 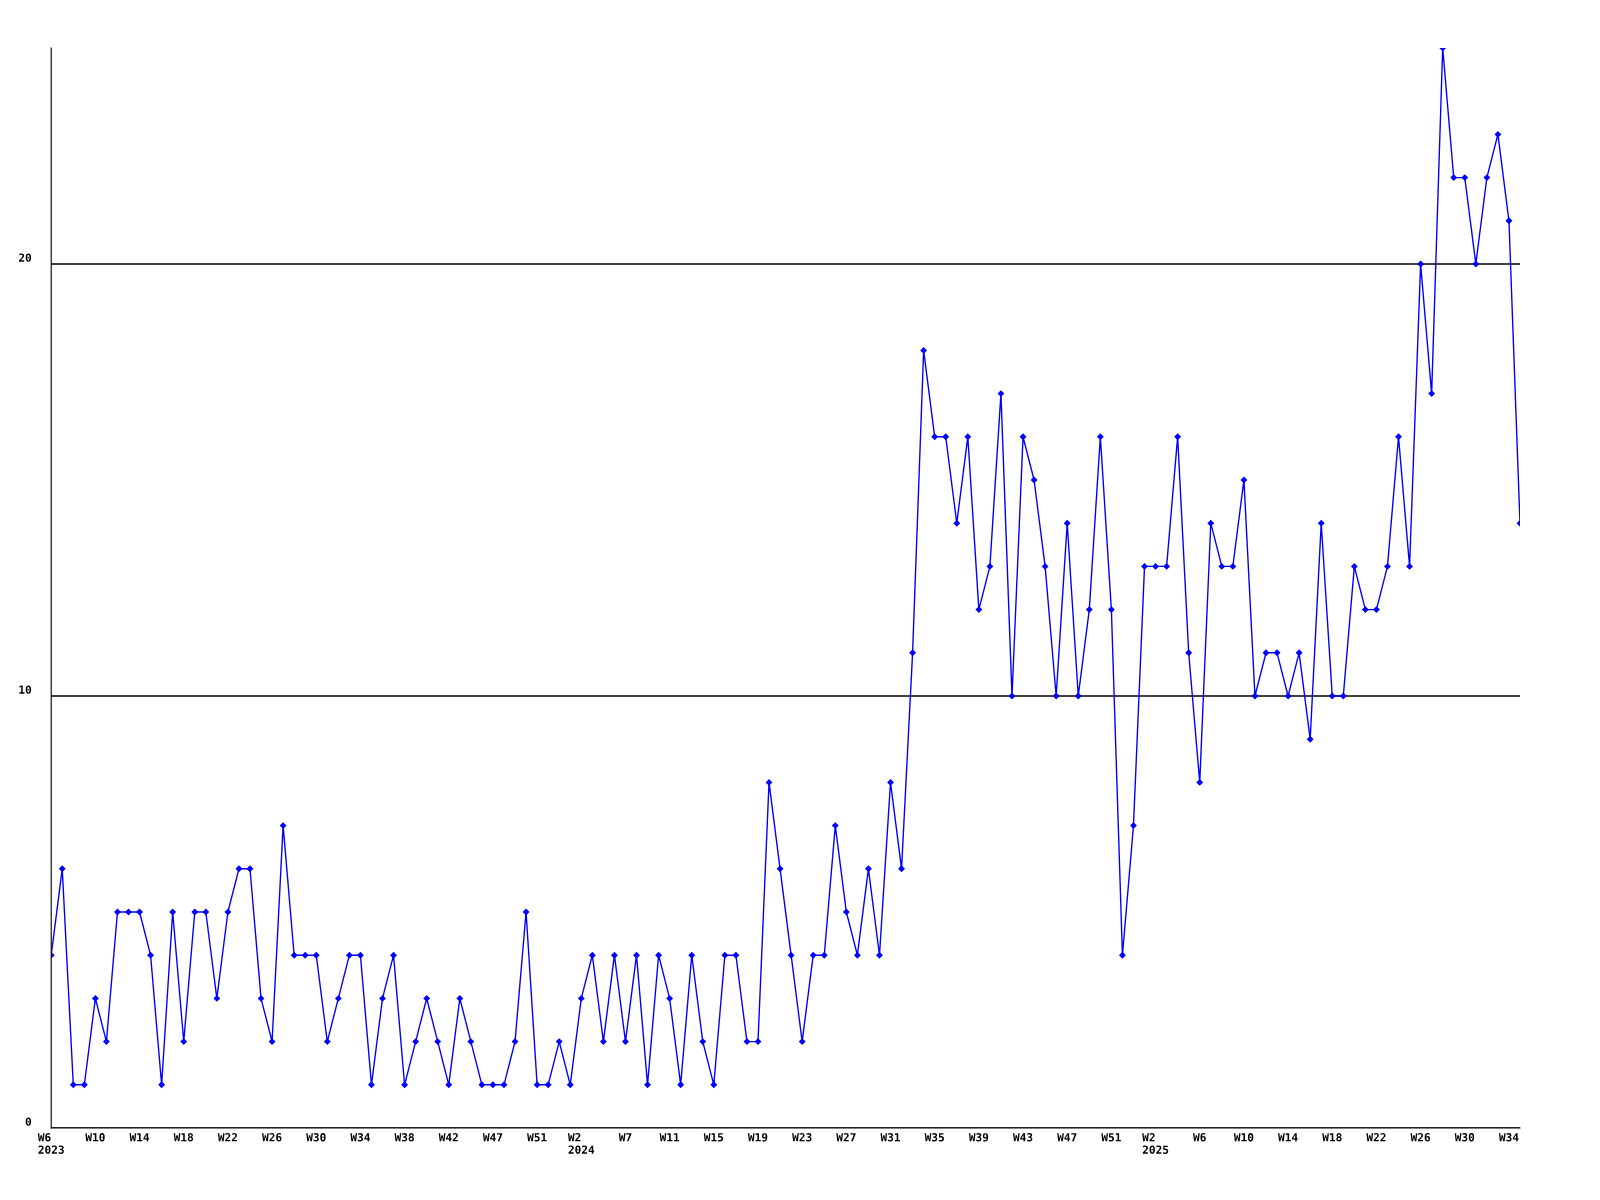 I want to click on x-tick-label: W38, so click(x=404, y=1137).